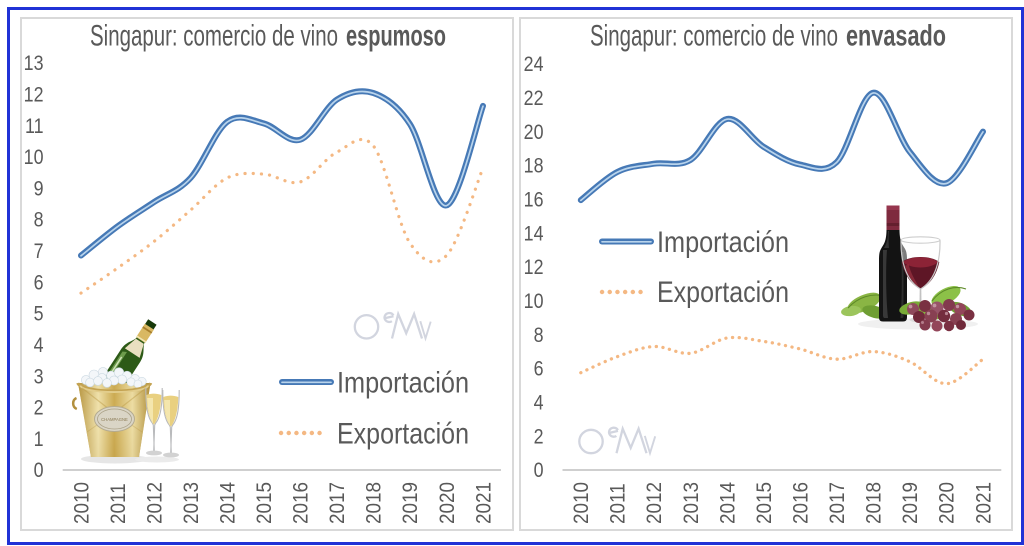  I want to click on svg-text: 11, so click(34, 126).